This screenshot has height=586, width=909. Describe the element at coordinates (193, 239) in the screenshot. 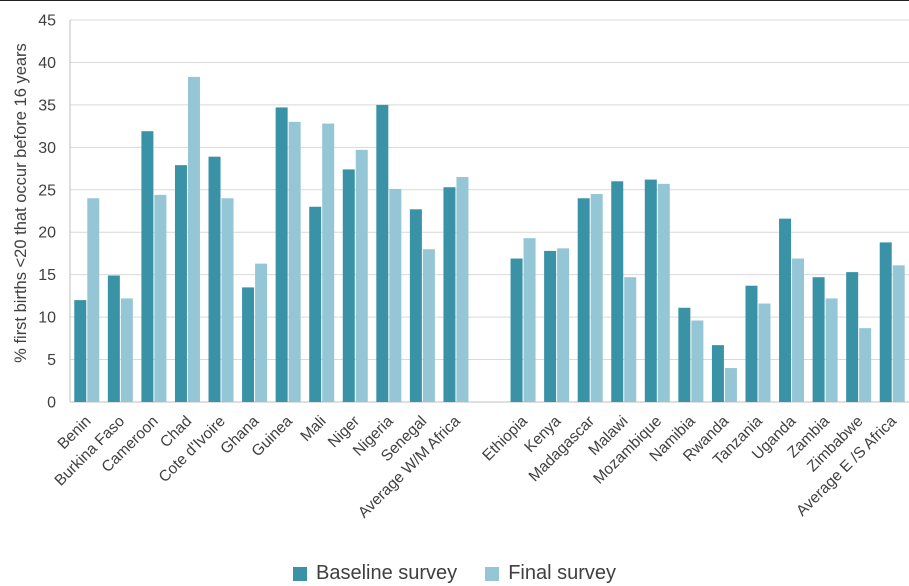

I see `bar-final-chad` at that location.